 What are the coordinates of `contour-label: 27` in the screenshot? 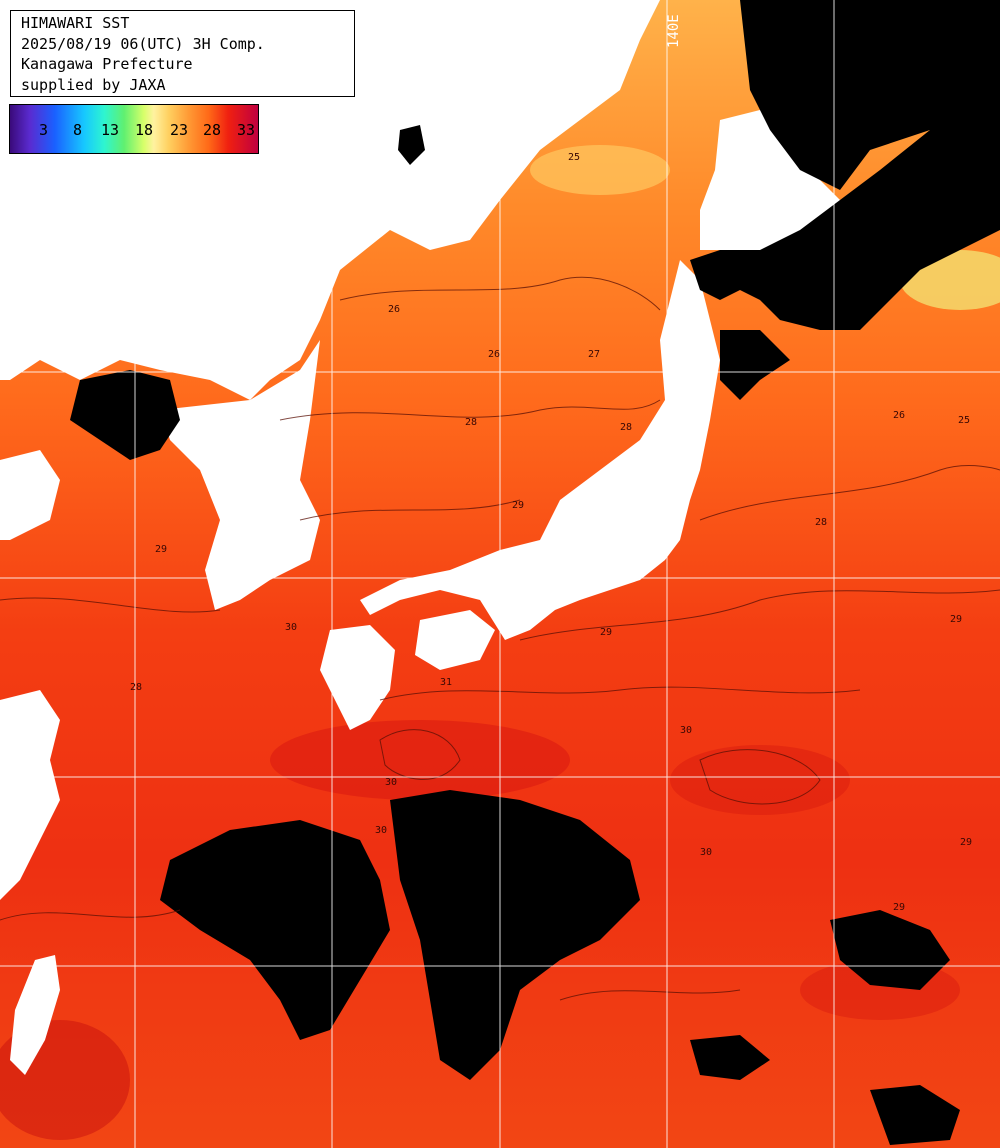 It's located at (594, 354).